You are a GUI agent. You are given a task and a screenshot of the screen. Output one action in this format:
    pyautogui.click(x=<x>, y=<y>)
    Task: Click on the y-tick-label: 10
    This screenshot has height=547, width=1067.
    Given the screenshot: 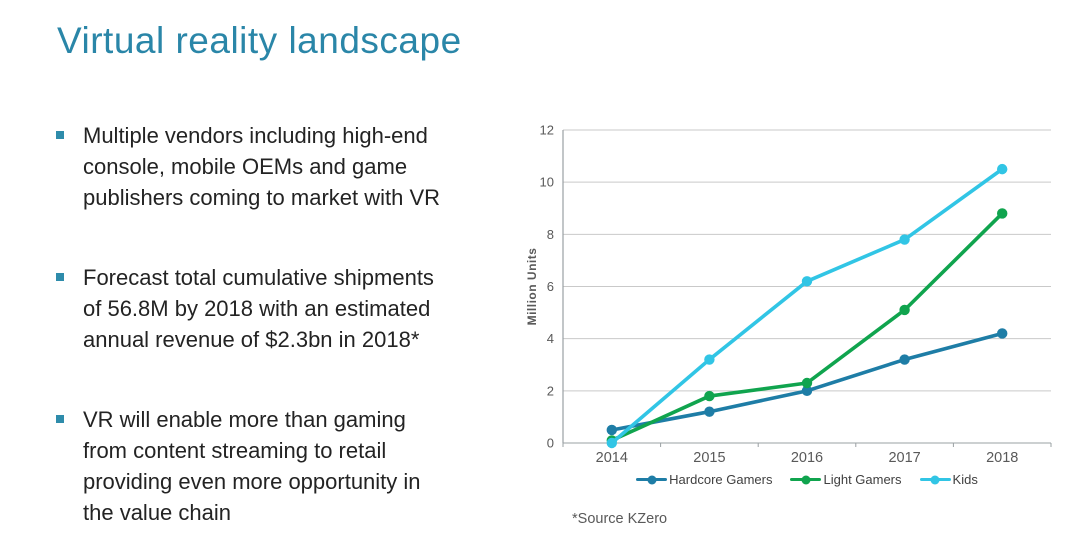 What is the action you would take?
    pyautogui.click(x=547, y=182)
    